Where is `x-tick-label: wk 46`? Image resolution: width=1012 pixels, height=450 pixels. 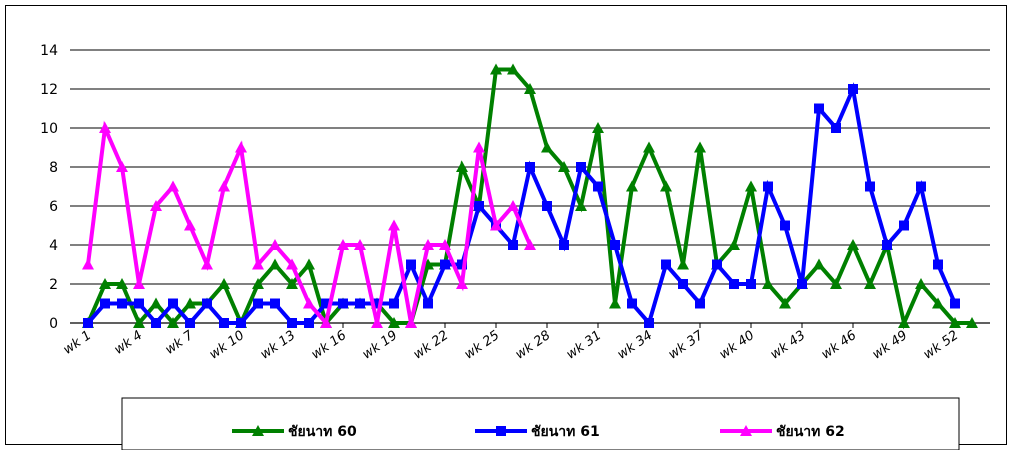 x-tick-label: wk 46 is located at coordinates (839, 345).